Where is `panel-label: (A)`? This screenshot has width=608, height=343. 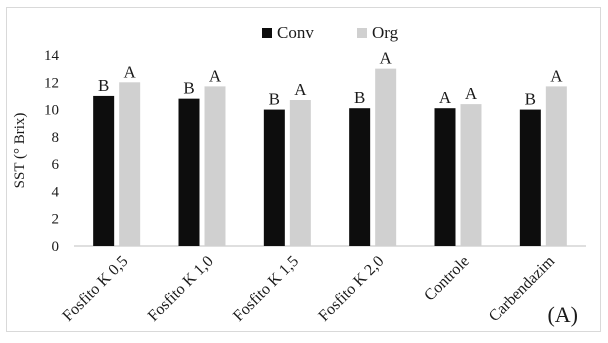 panel-label: (A) is located at coordinates (562, 314).